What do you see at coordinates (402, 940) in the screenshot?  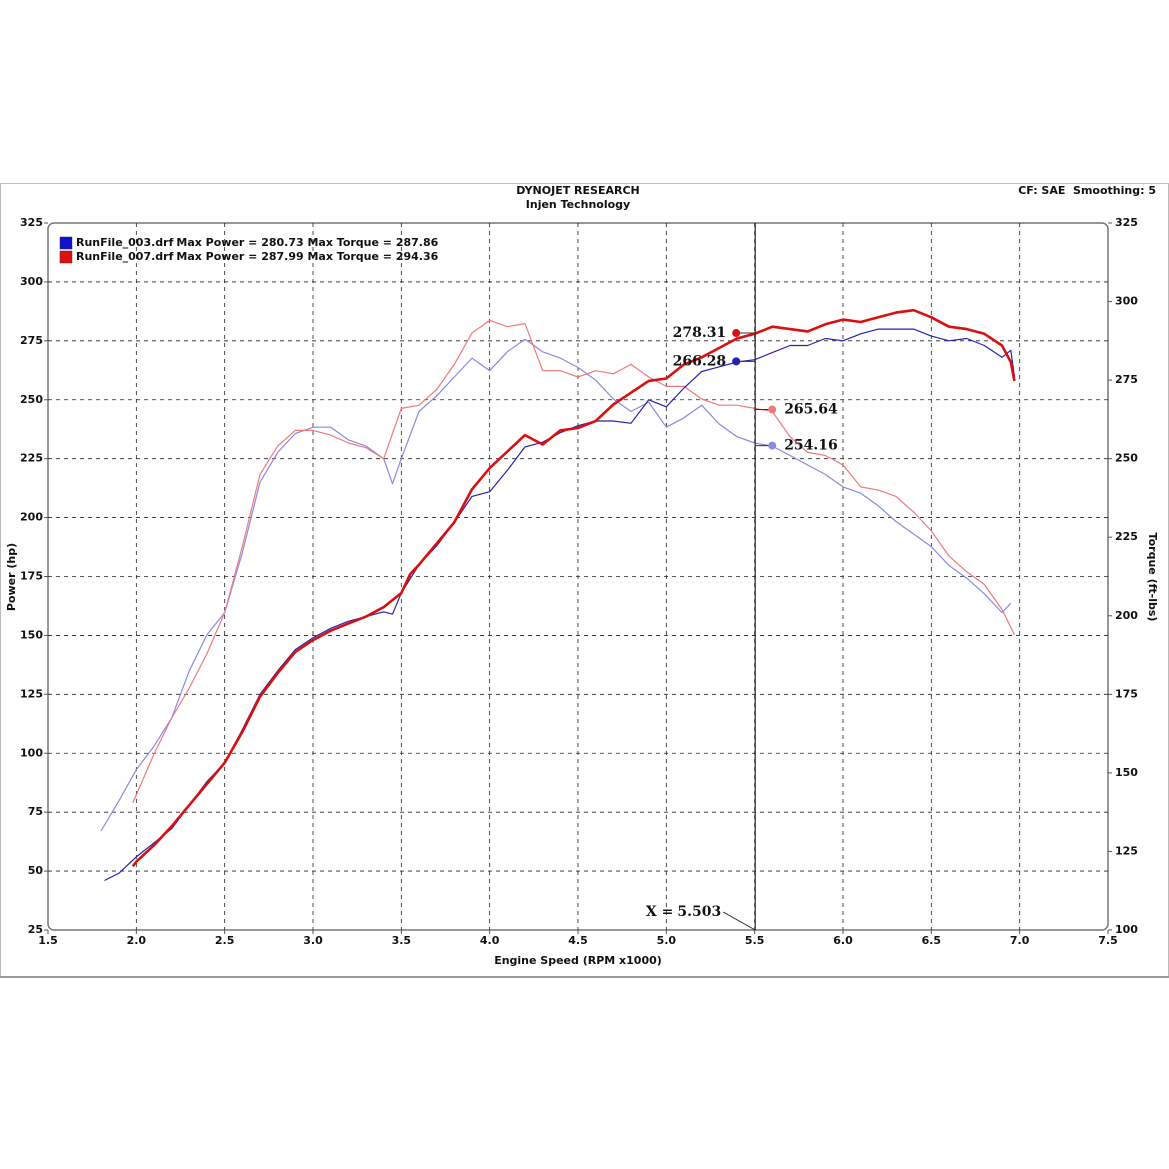 I see `x-tick-label: 3.5` at bounding box center [402, 940].